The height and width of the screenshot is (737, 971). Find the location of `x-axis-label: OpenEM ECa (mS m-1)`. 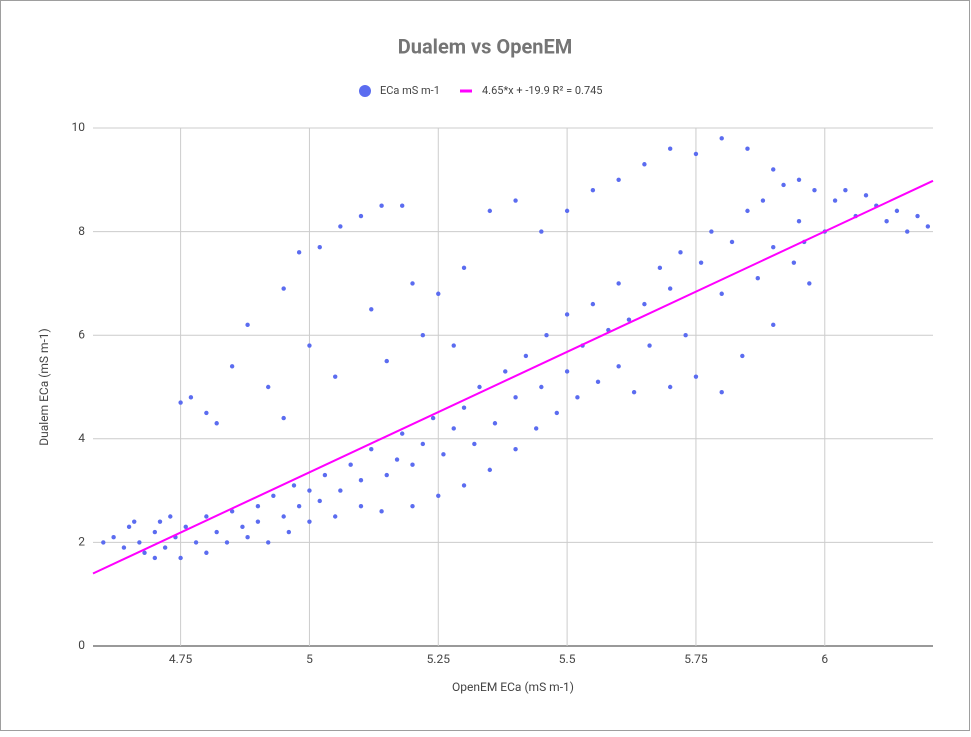

x-axis-label: OpenEM ECa (mS m-1) is located at coordinates (513, 687).